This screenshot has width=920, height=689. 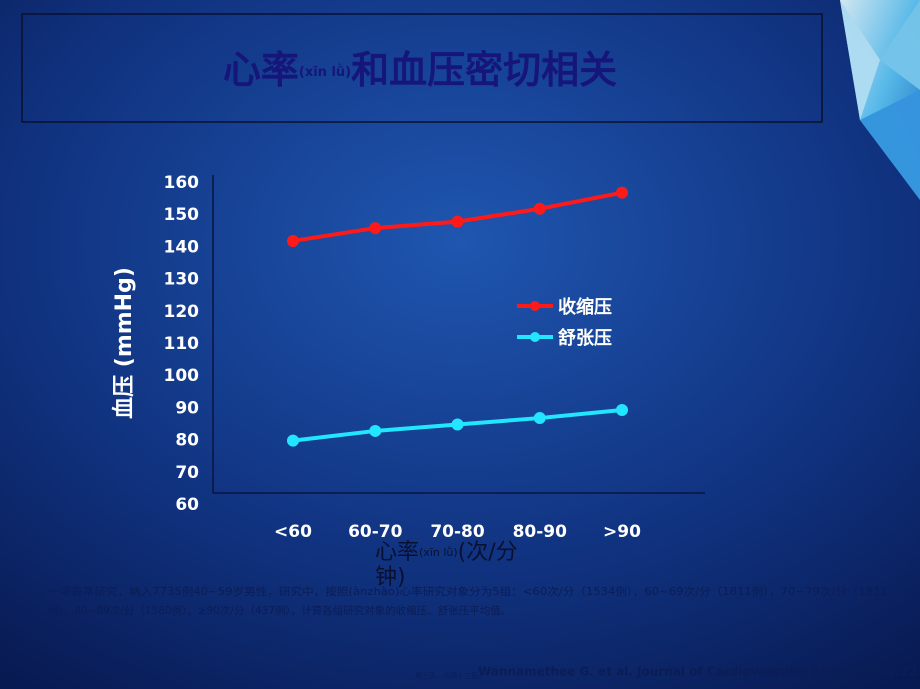 I want to click on x-axis-label-part: (次/分, so click(x=488, y=552).